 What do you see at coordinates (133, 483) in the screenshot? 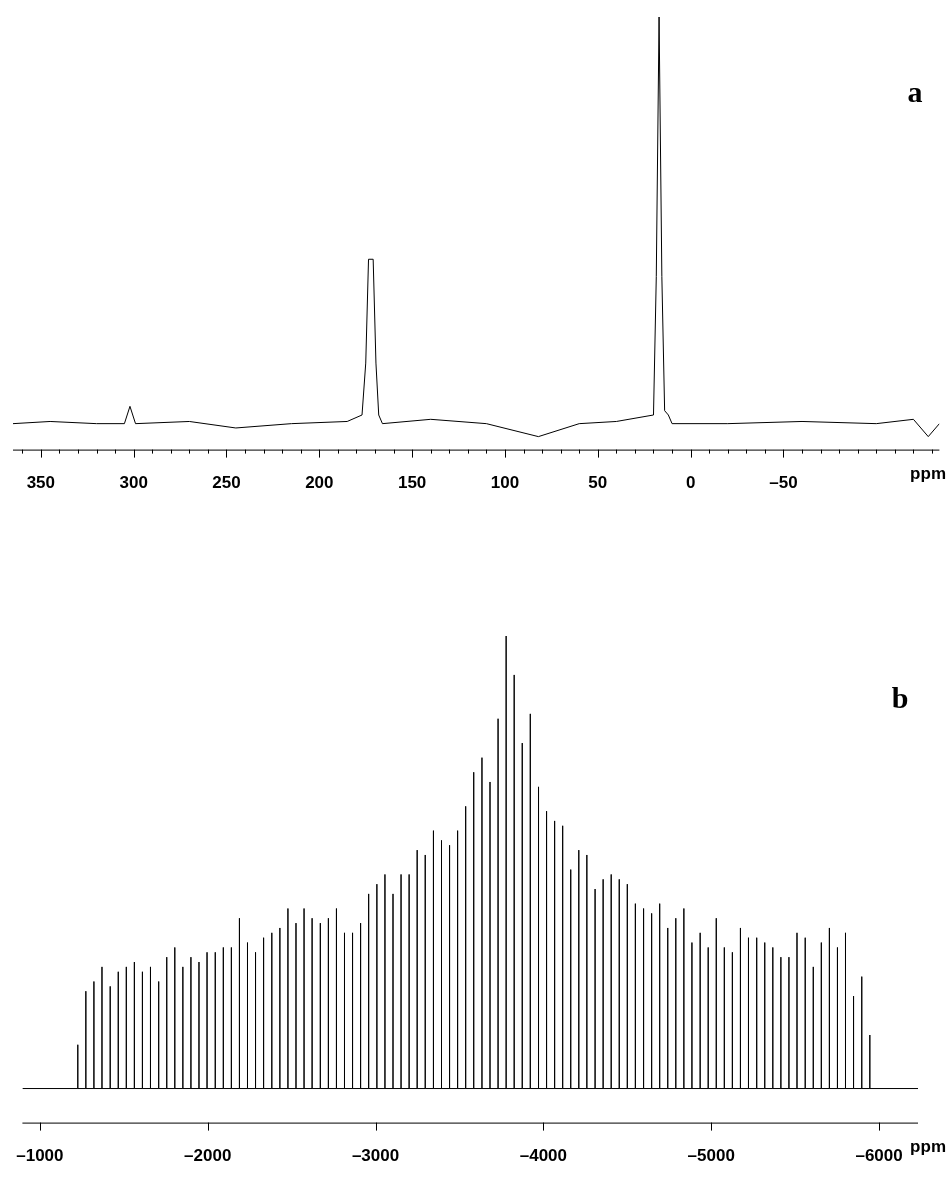
I see `x-tick-label: 300` at bounding box center [133, 483].